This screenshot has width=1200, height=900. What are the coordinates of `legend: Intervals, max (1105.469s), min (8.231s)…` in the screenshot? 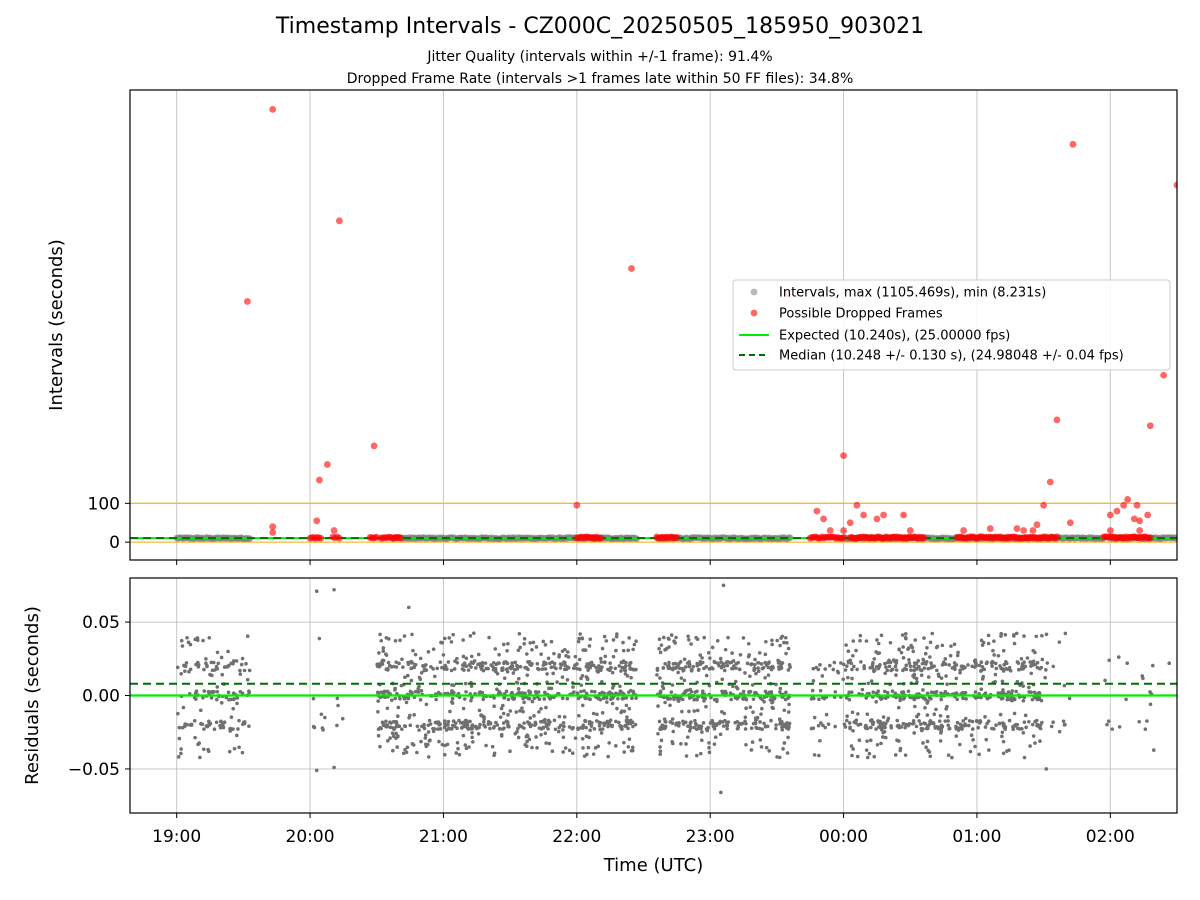 It's located at (951, 325).